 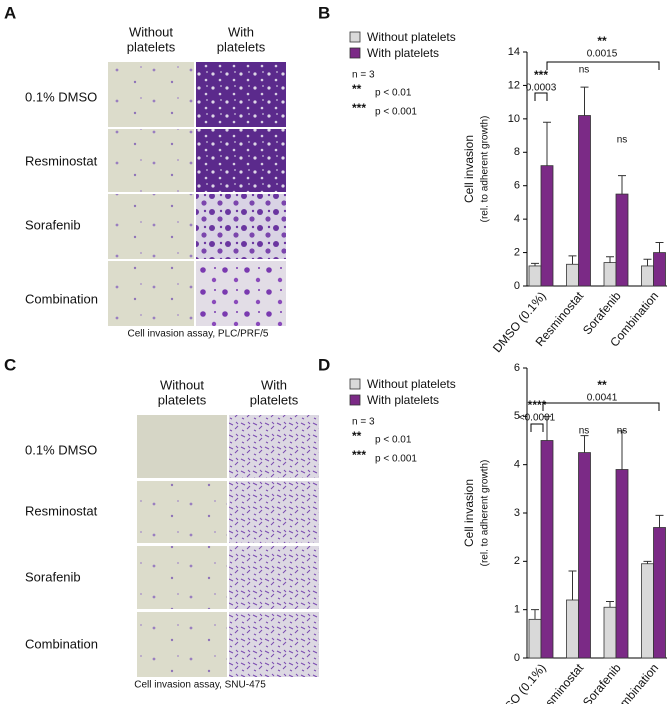 What do you see at coordinates (517, 186) in the screenshot?
I see `y-tick-label: 6` at bounding box center [517, 186].